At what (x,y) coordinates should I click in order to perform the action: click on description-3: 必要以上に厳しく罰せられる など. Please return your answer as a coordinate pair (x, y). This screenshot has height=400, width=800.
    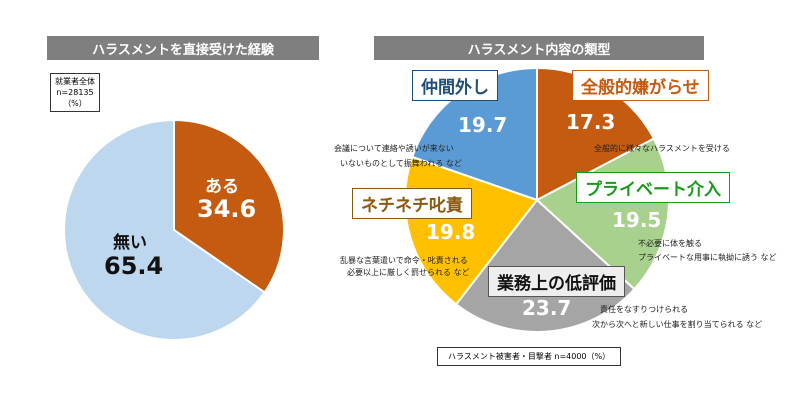
    Looking at the image, I should click on (408, 272).